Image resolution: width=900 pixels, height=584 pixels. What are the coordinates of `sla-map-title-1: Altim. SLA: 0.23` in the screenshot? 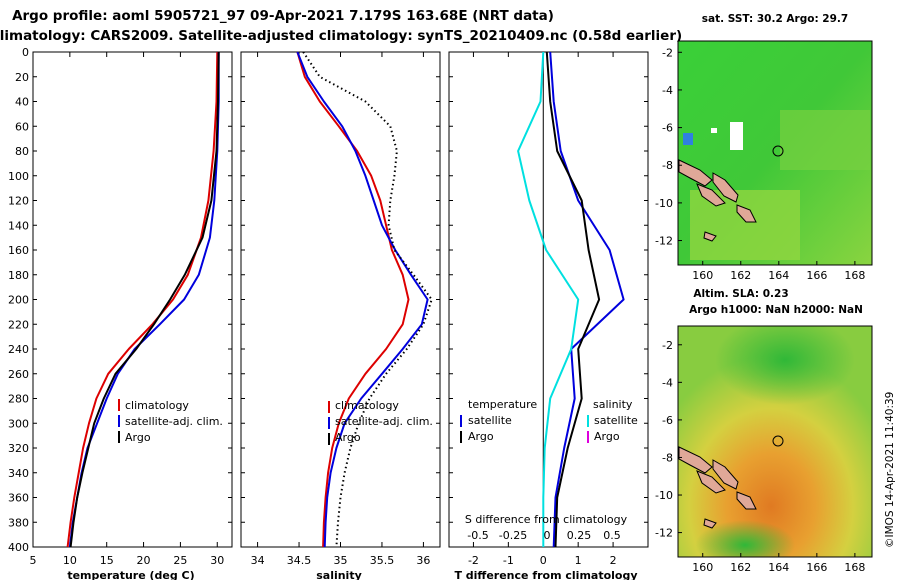 It's located at (740, 294).